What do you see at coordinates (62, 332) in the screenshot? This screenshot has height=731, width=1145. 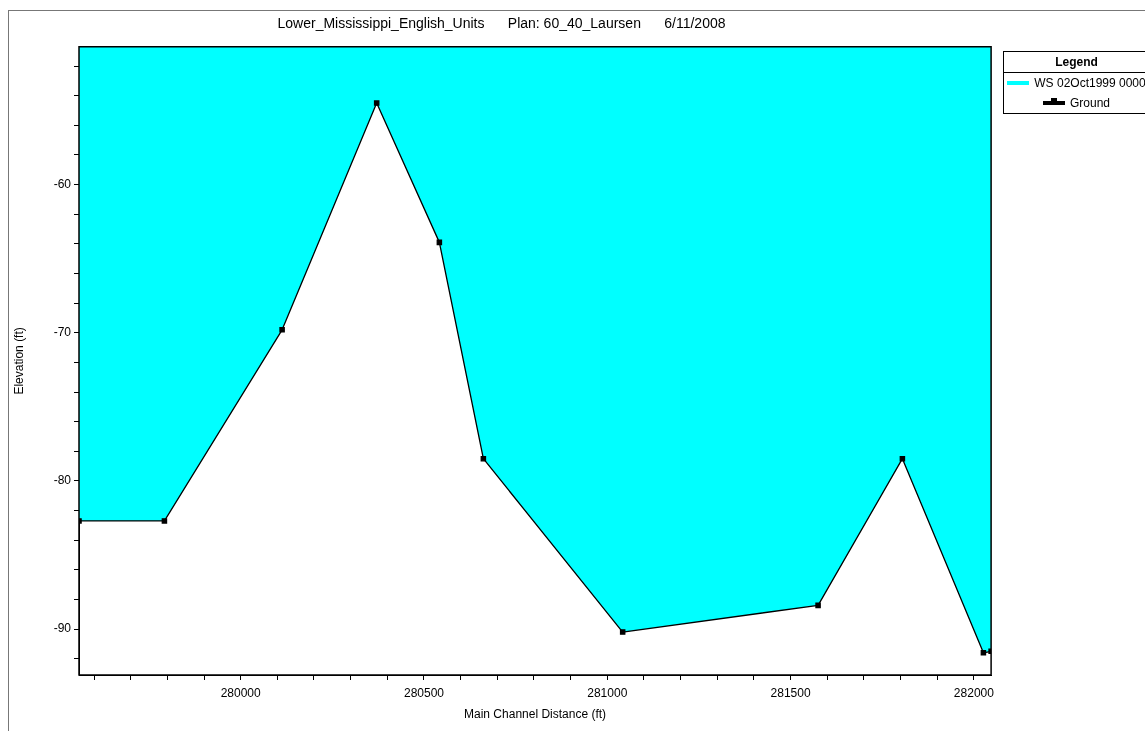 I see `y-tick-label: -70` at bounding box center [62, 332].